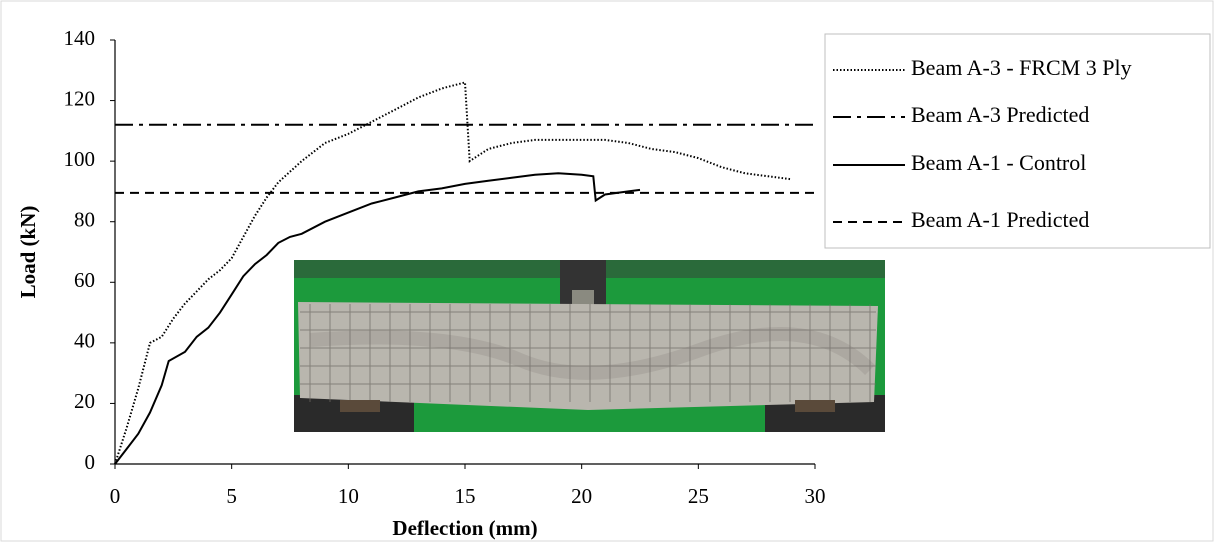 The height and width of the screenshot is (543, 1215). Describe the element at coordinates (698, 496) in the screenshot. I see `x-tick-label: 25` at that location.